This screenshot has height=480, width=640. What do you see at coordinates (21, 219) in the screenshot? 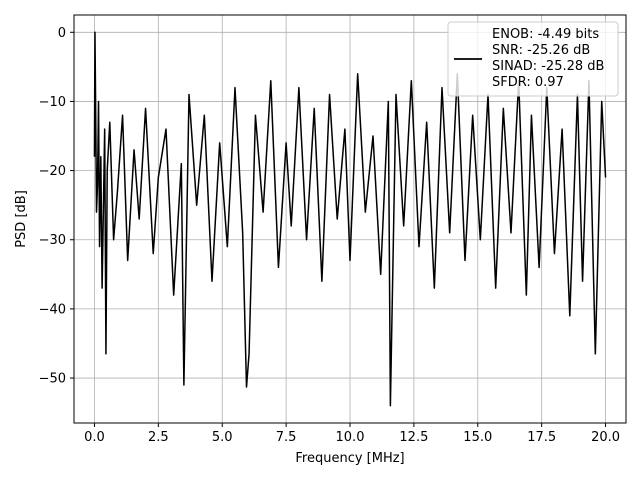
I see `y-axis-label: PSD [dB]` at bounding box center [21, 219].